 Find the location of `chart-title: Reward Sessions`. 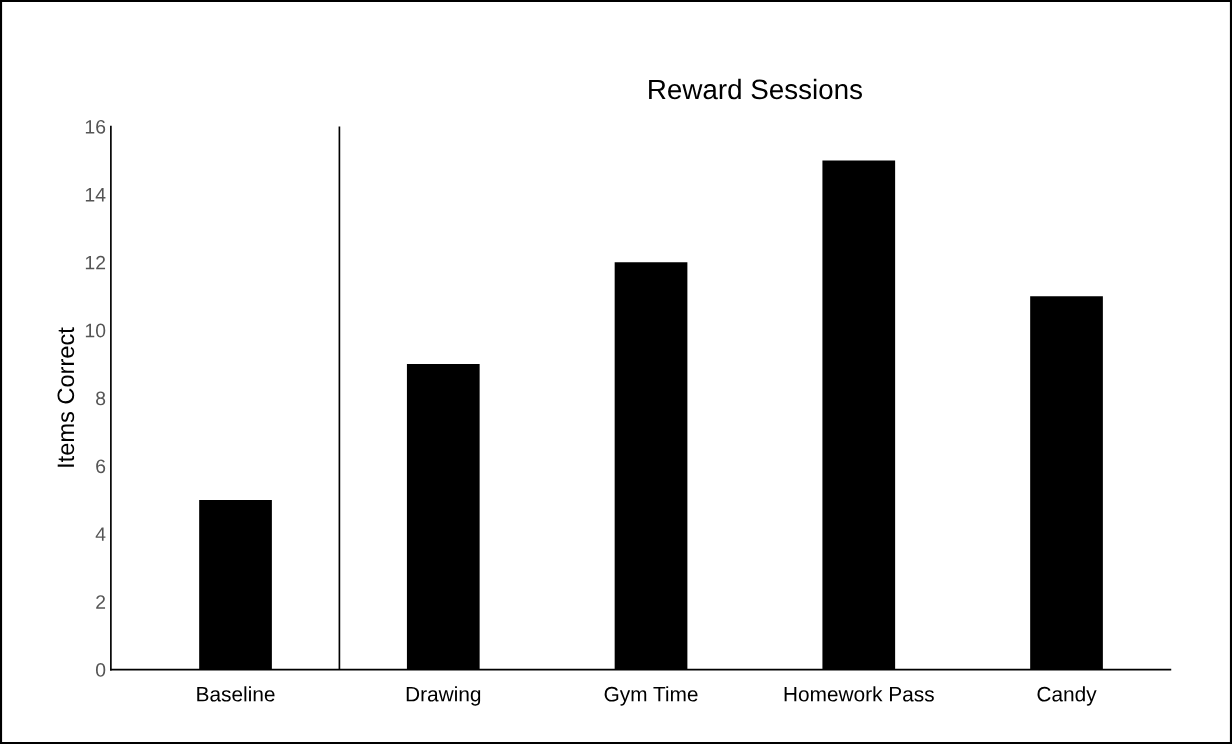

chart-title: Reward Sessions is located at coordinates (755, 89).